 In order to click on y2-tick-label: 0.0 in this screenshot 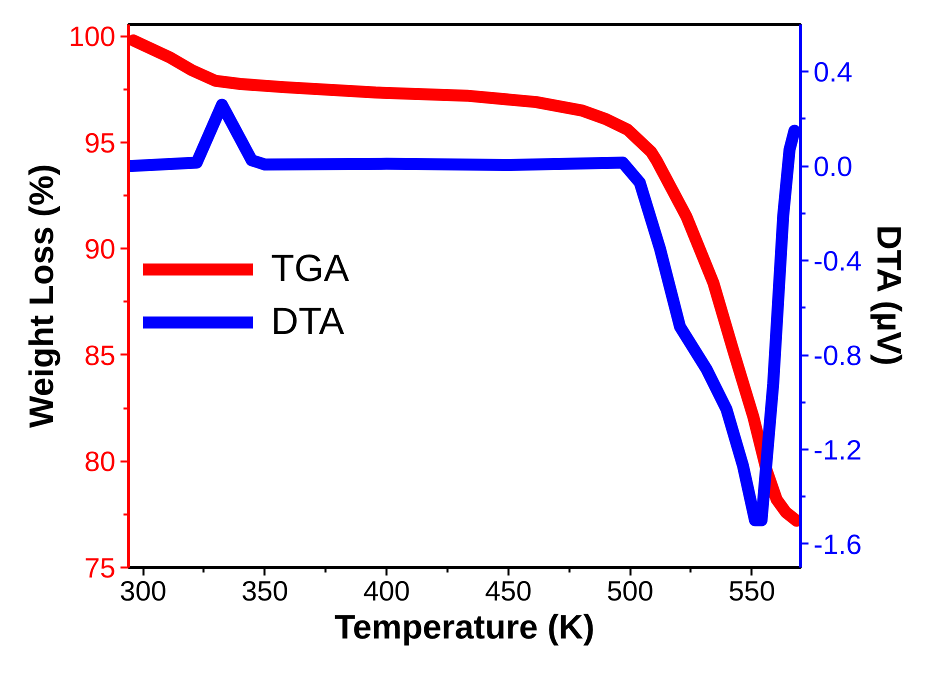, I will do `click(833, 166)`.